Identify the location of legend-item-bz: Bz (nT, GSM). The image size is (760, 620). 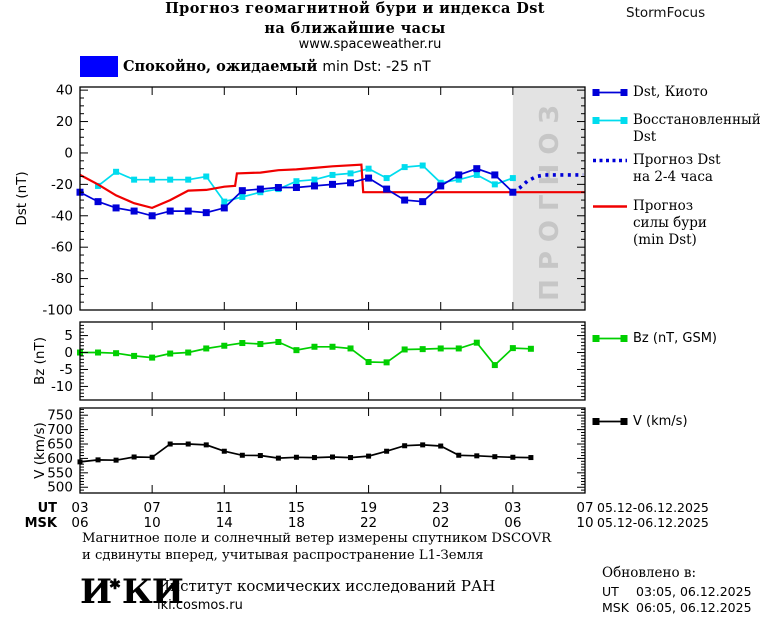
(654, 338).